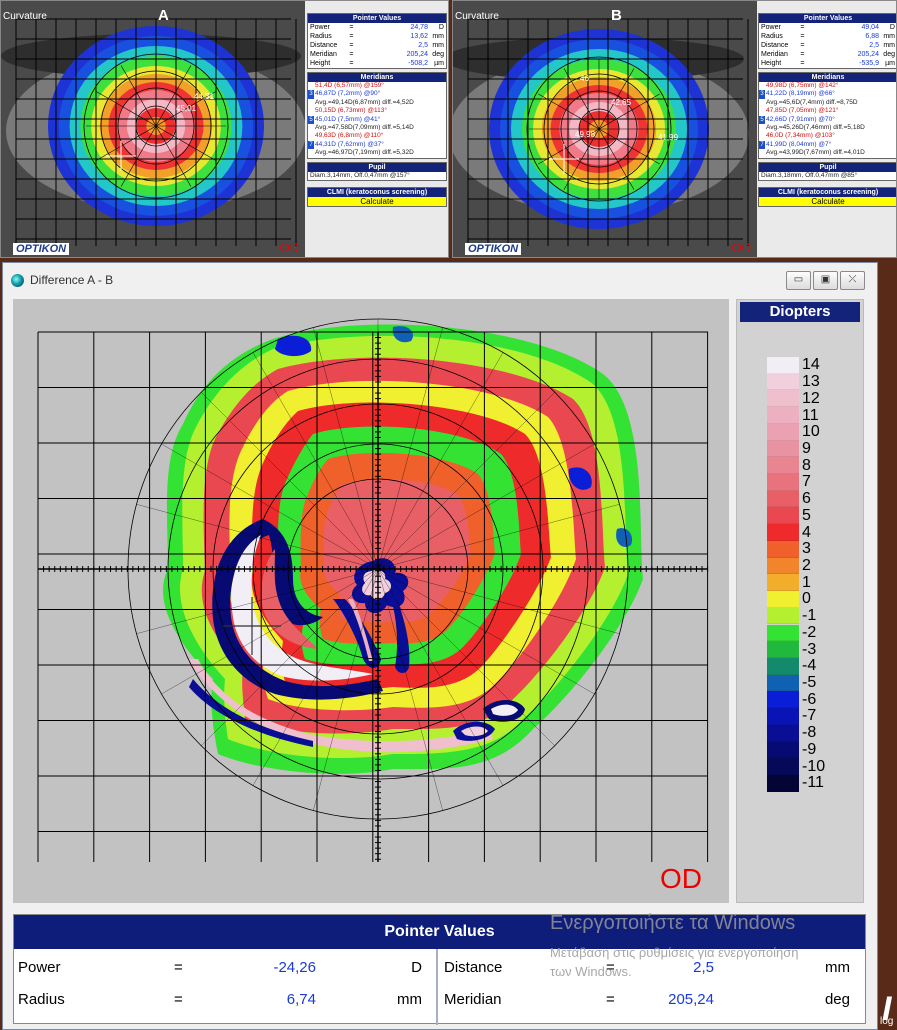 The height and width of the screenshot is (1030, 897). What do you see at coordinates (377, 136) in the screenshot?
I see `meridian-line: 49,63D (6,8mm) @110°` at bounding box center [377, 136].